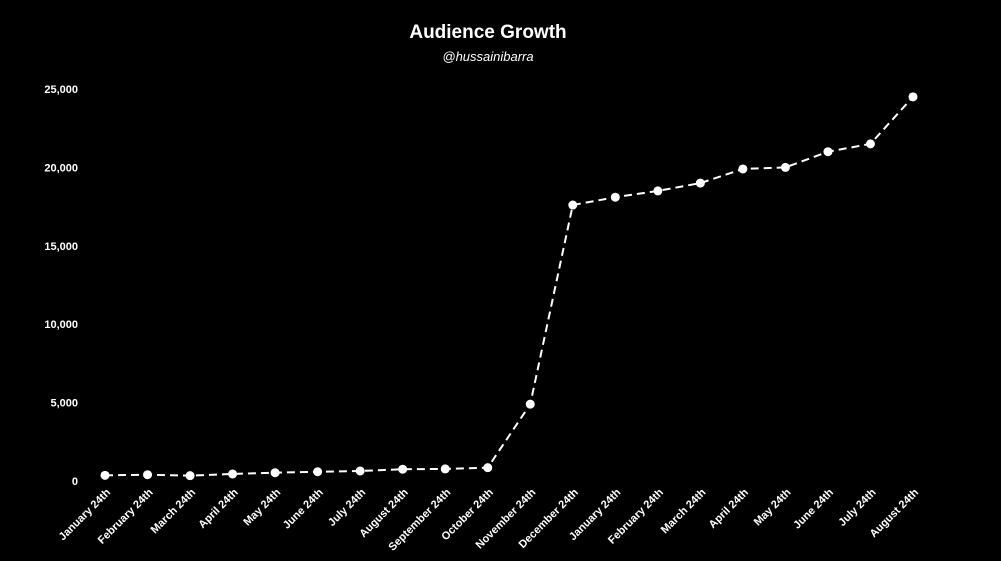 The height and width of the screenshot is (561, 1001). What do you see at coordinates (61, 168) in the screenshot?
I see `y-tick-label: 20,000` at bounding box center [61, 168].